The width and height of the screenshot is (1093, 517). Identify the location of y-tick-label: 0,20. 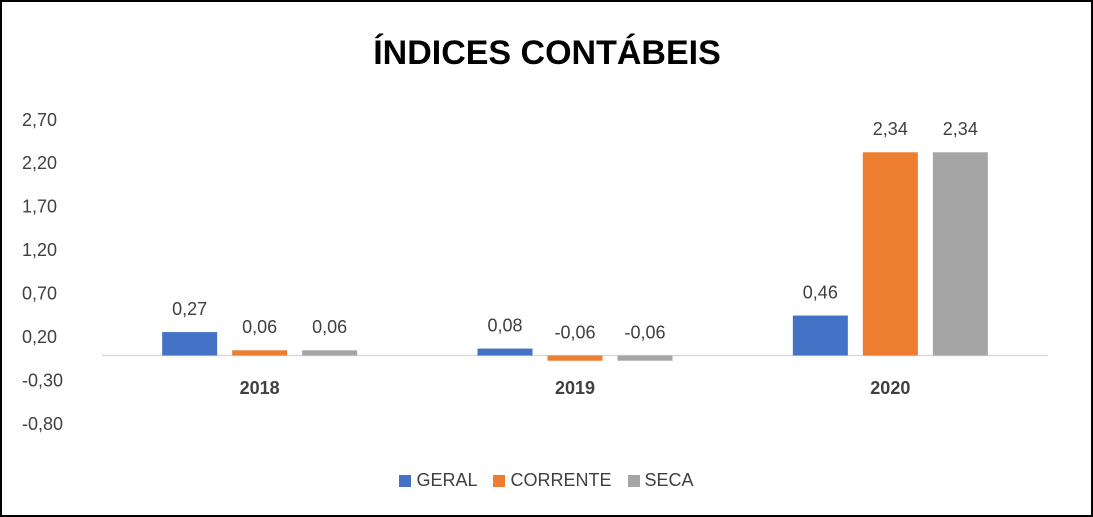
(39, 337).